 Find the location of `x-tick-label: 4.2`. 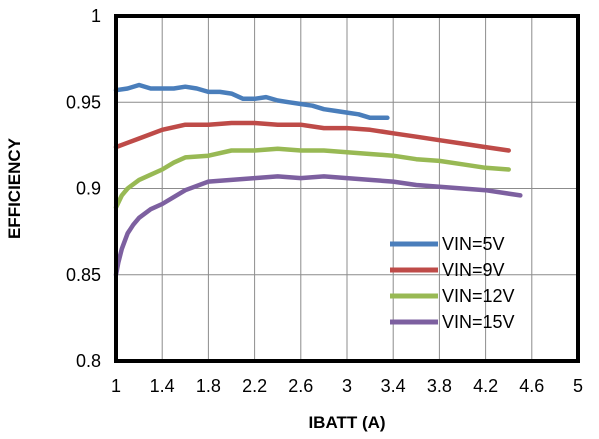

x-tick-label: 4.2 is located at coordinates (485, 386).